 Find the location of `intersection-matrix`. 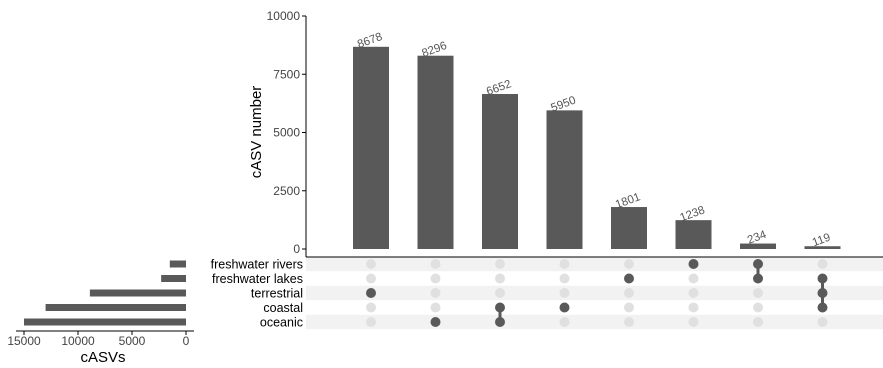

intersection-matrix is located at coordinates (597, 293).